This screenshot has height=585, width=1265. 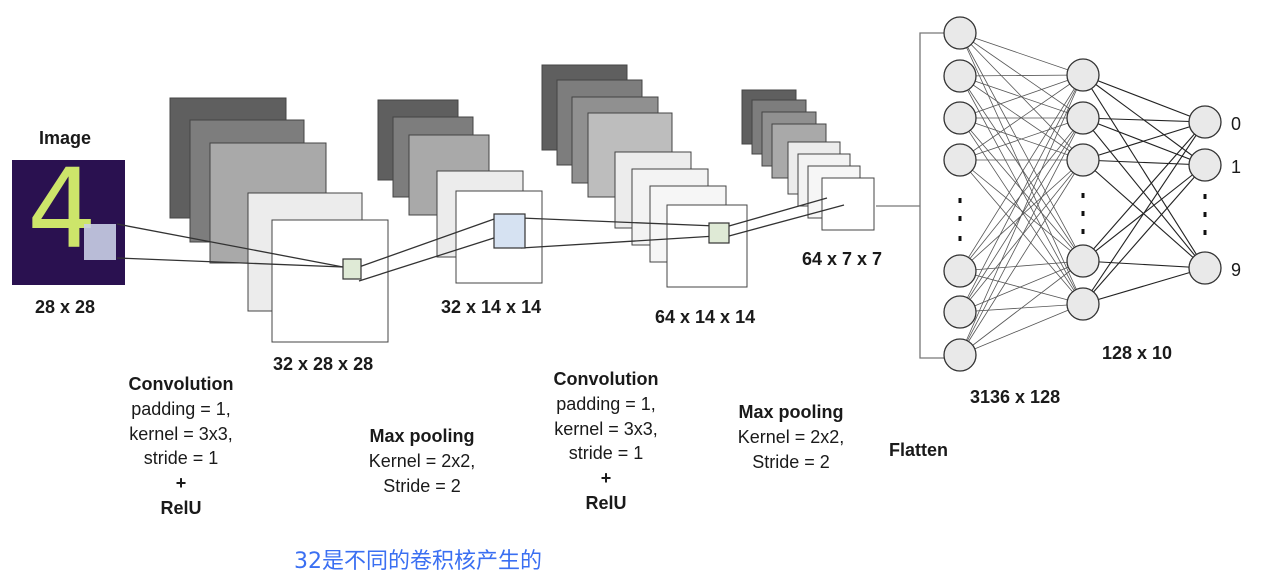 What do you see at coordinates (791, 461) in the screenshot?
I see `pool2-stride: Stride = 2` at bounding box center [791, 461].